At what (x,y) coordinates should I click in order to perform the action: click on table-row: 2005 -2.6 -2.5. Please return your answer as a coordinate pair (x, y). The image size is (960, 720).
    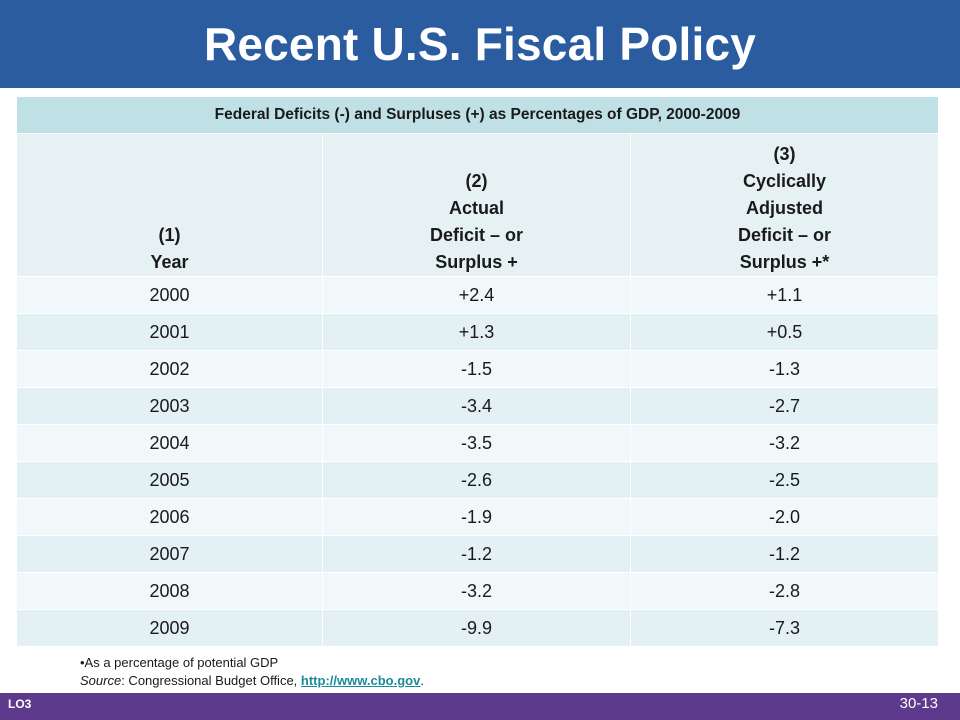
    Looking at the image, I should click on (477, 480).